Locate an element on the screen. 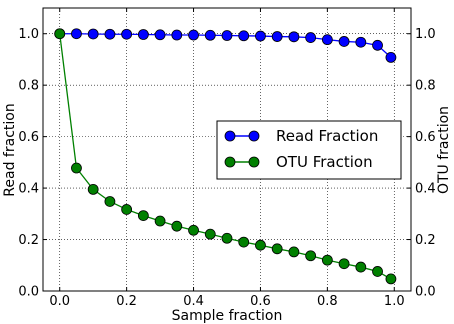 The image size is (454, 324). y2-axis-label: OTU fraction is located at coordinates (444, 150).